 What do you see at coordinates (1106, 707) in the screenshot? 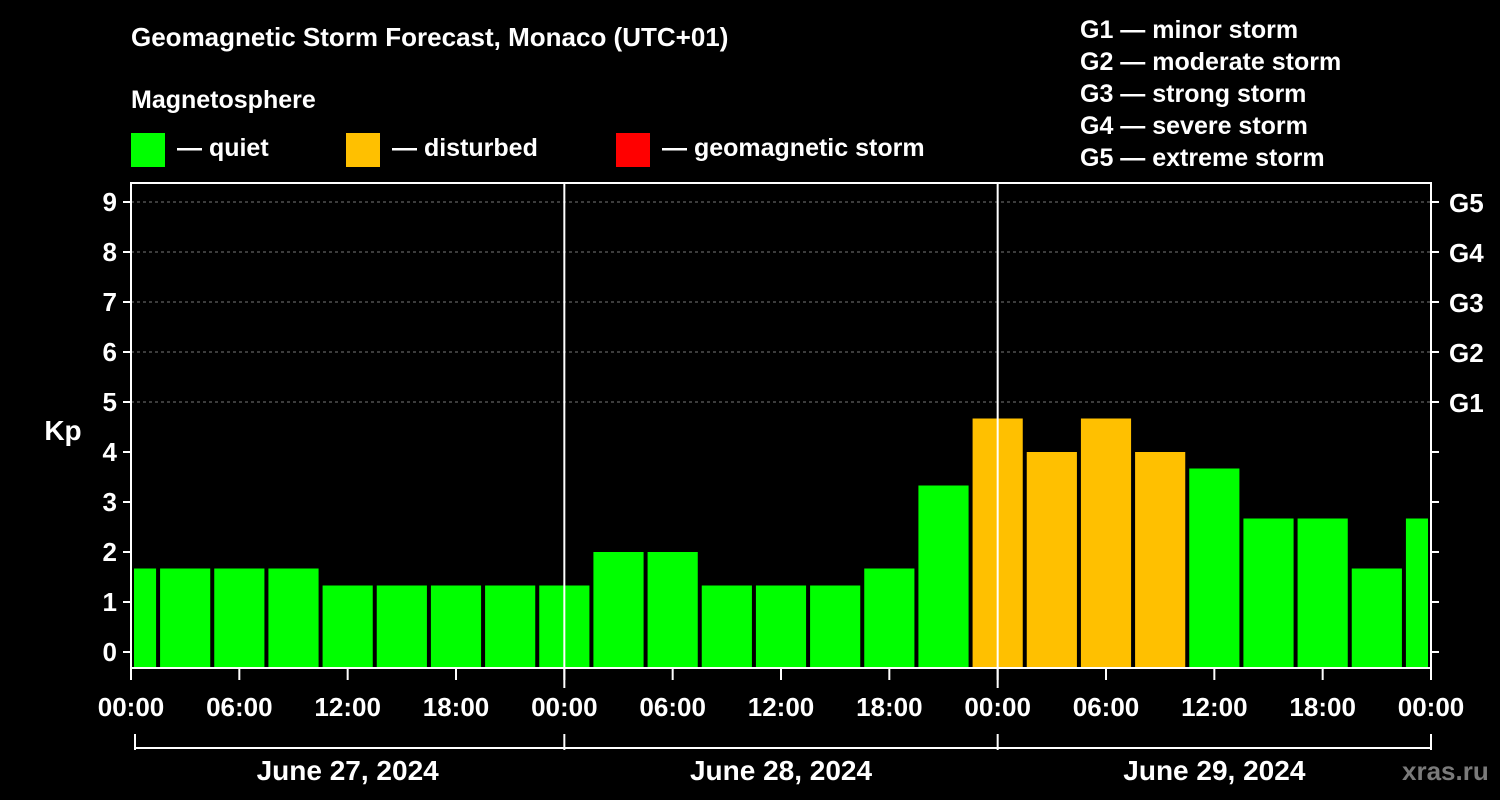
I see `x-tick-label-9: 06:00` at bounding box center [1106, 707].